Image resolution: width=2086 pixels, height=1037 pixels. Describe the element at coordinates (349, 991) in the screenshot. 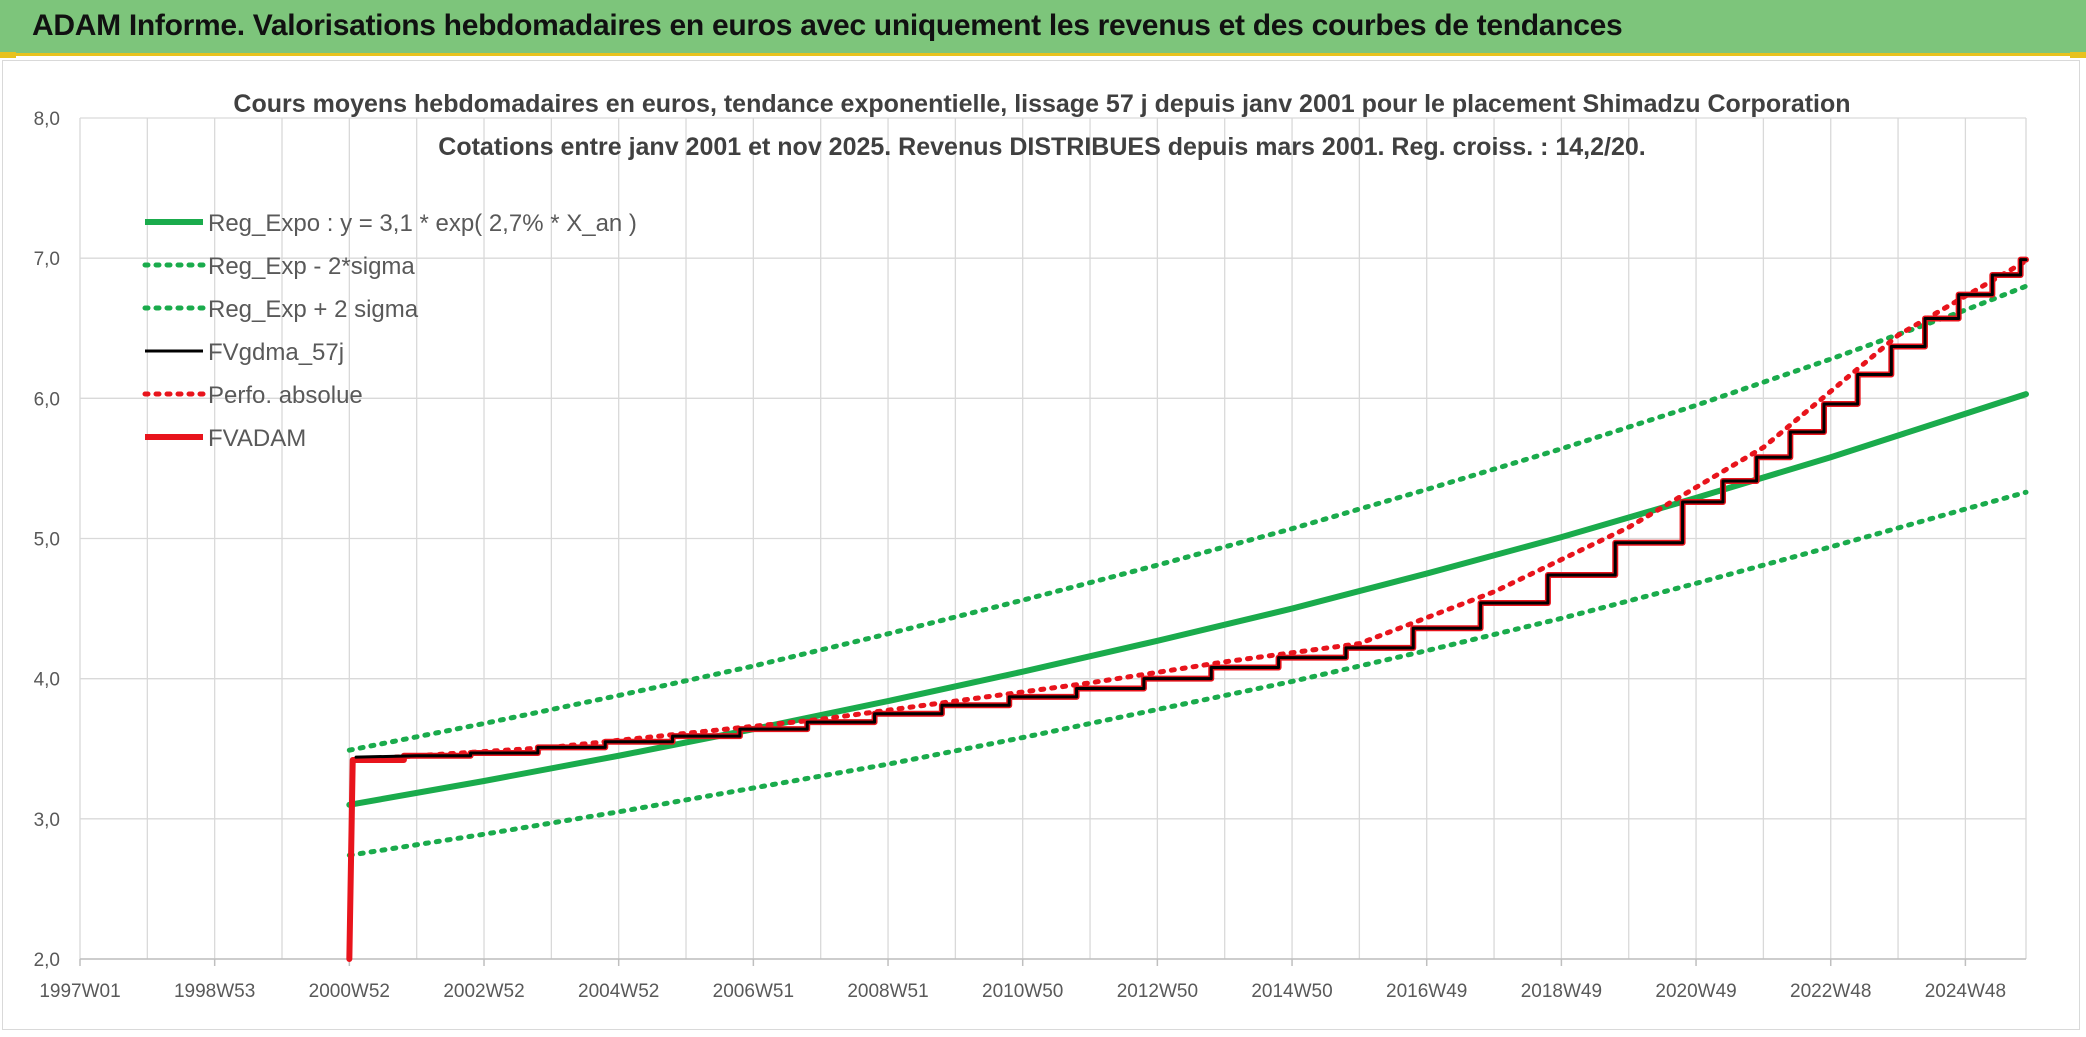

I see `x-tick-label: 2000W52` at that location.